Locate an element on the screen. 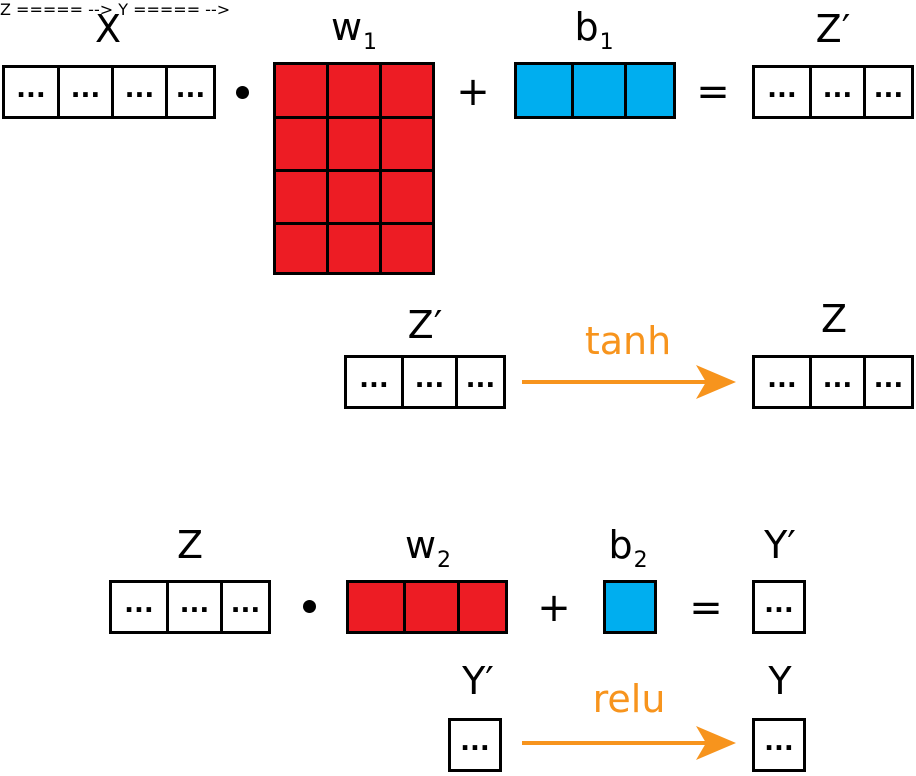 This screenshot has width=916, height=776. relu-function-label: relu is located at coordinates (629, 699).